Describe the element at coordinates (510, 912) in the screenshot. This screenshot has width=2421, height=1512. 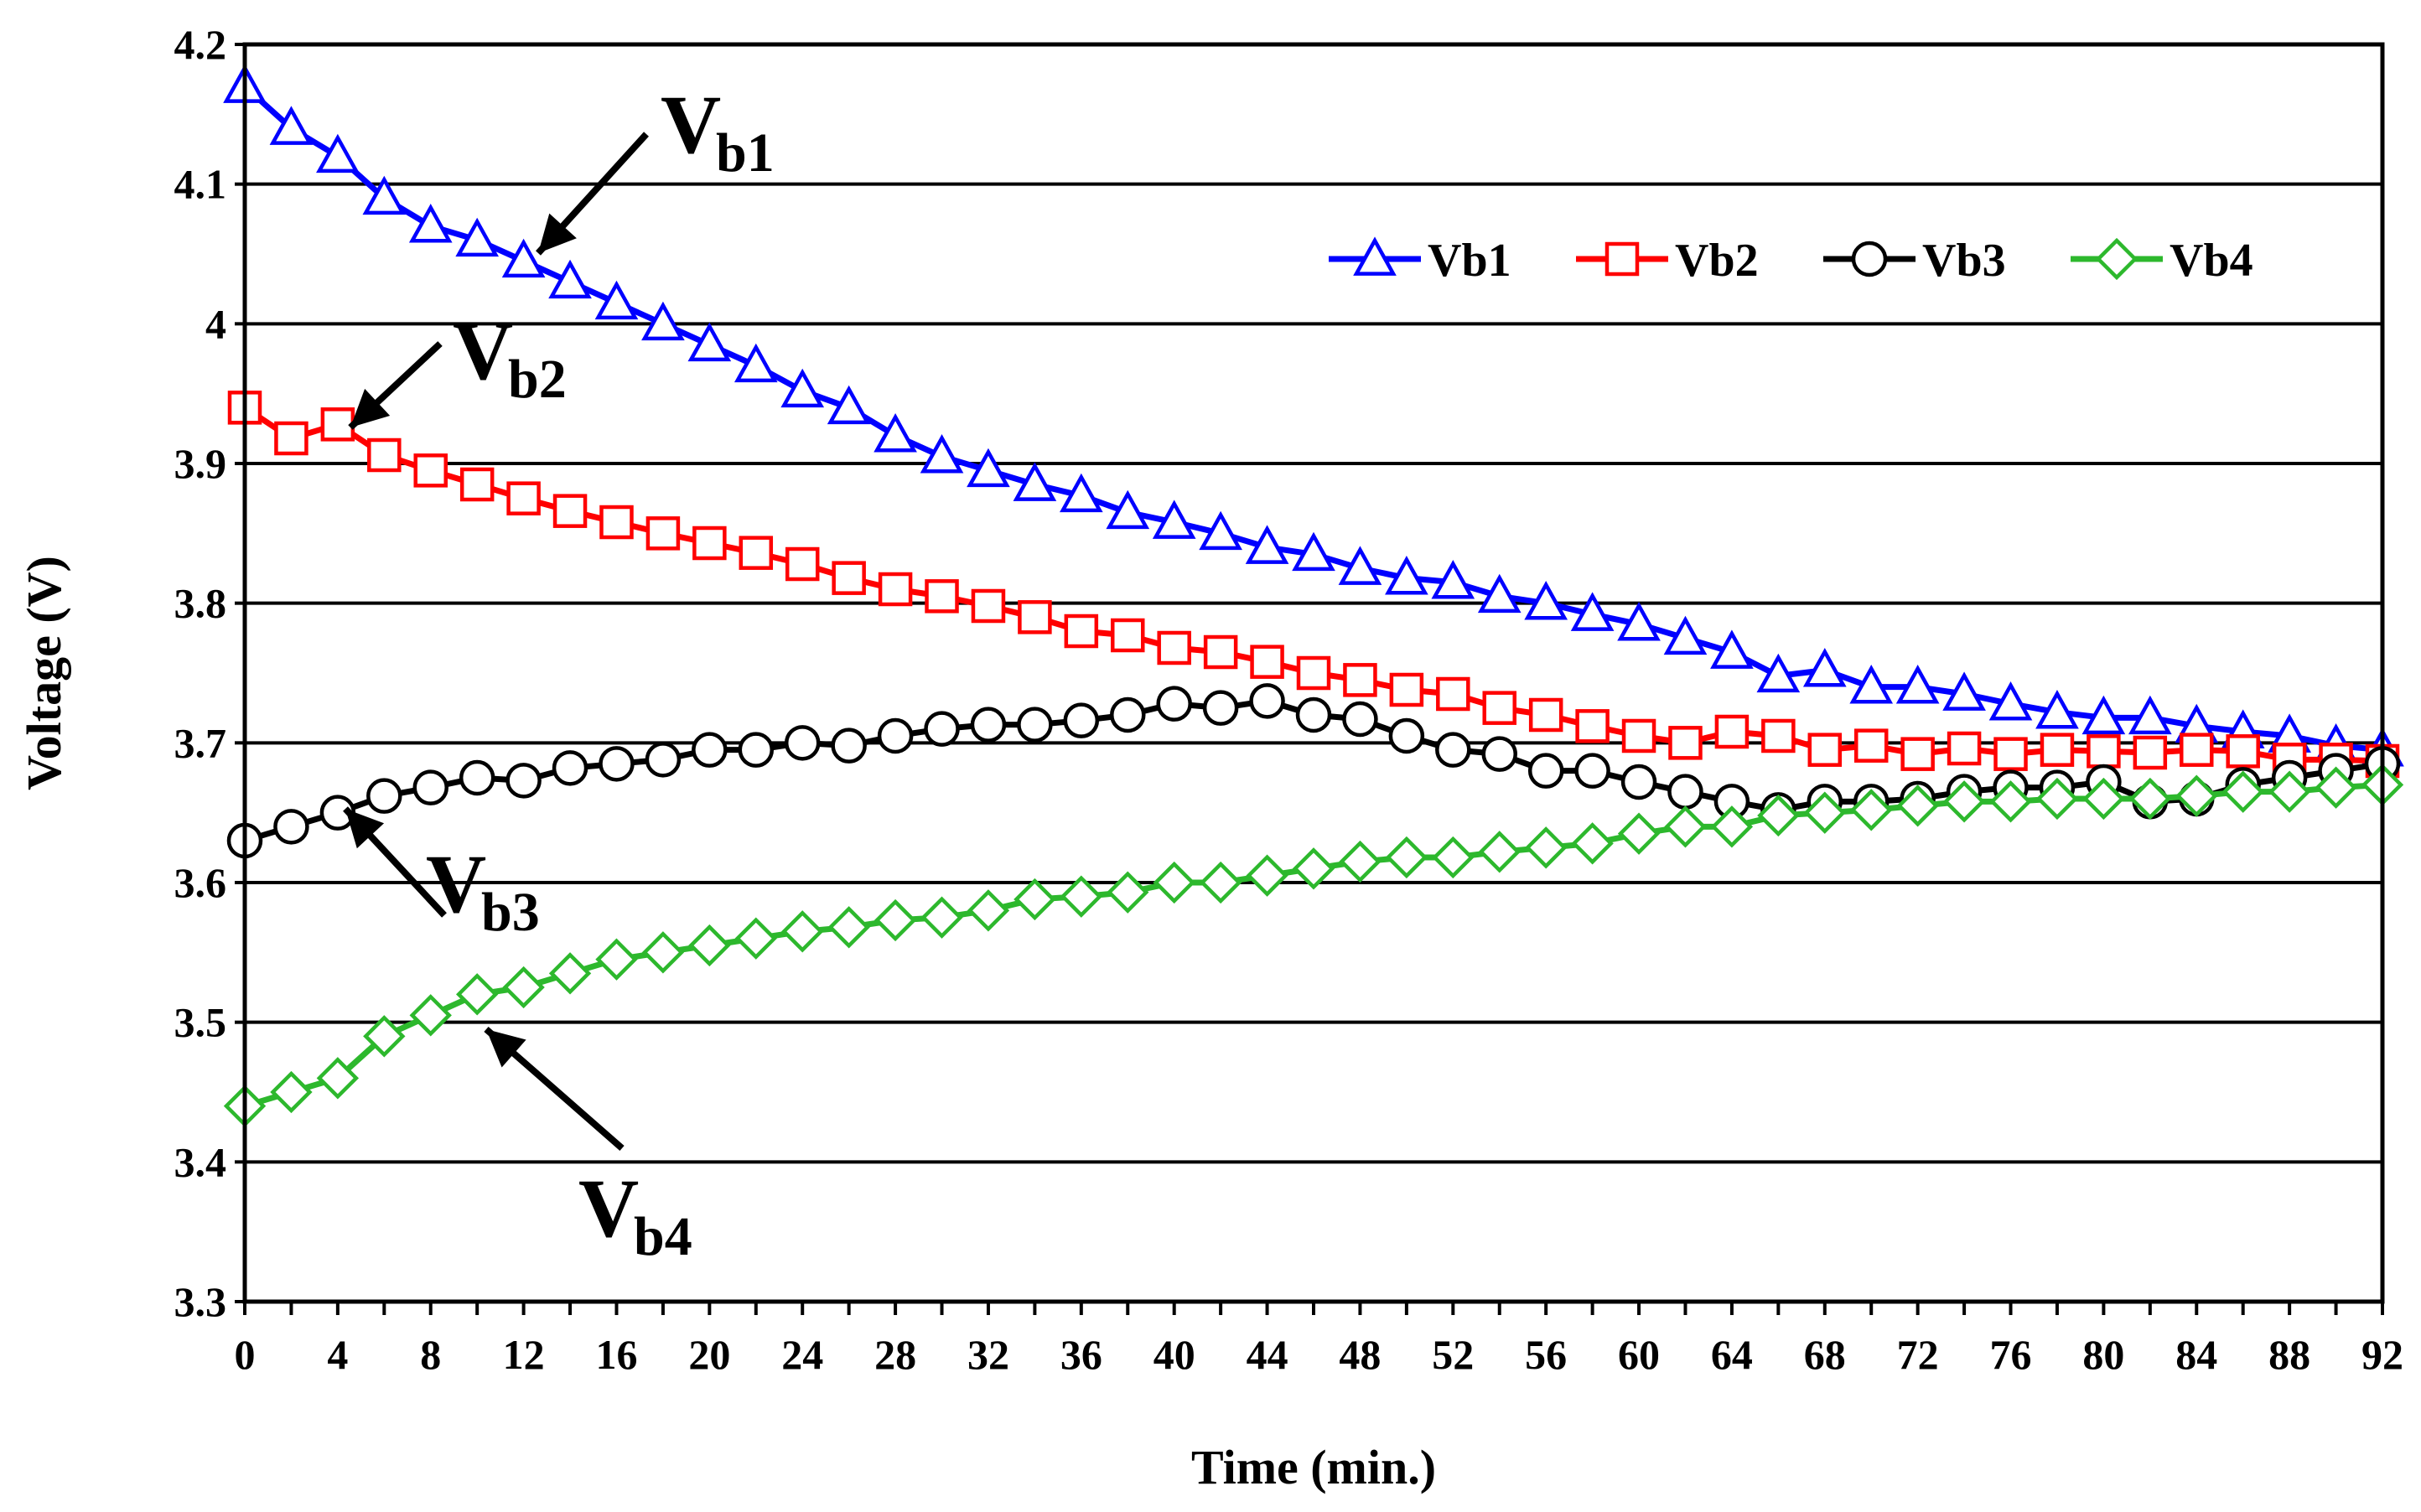
I see `annotation-label-subscript: b3` at that location.